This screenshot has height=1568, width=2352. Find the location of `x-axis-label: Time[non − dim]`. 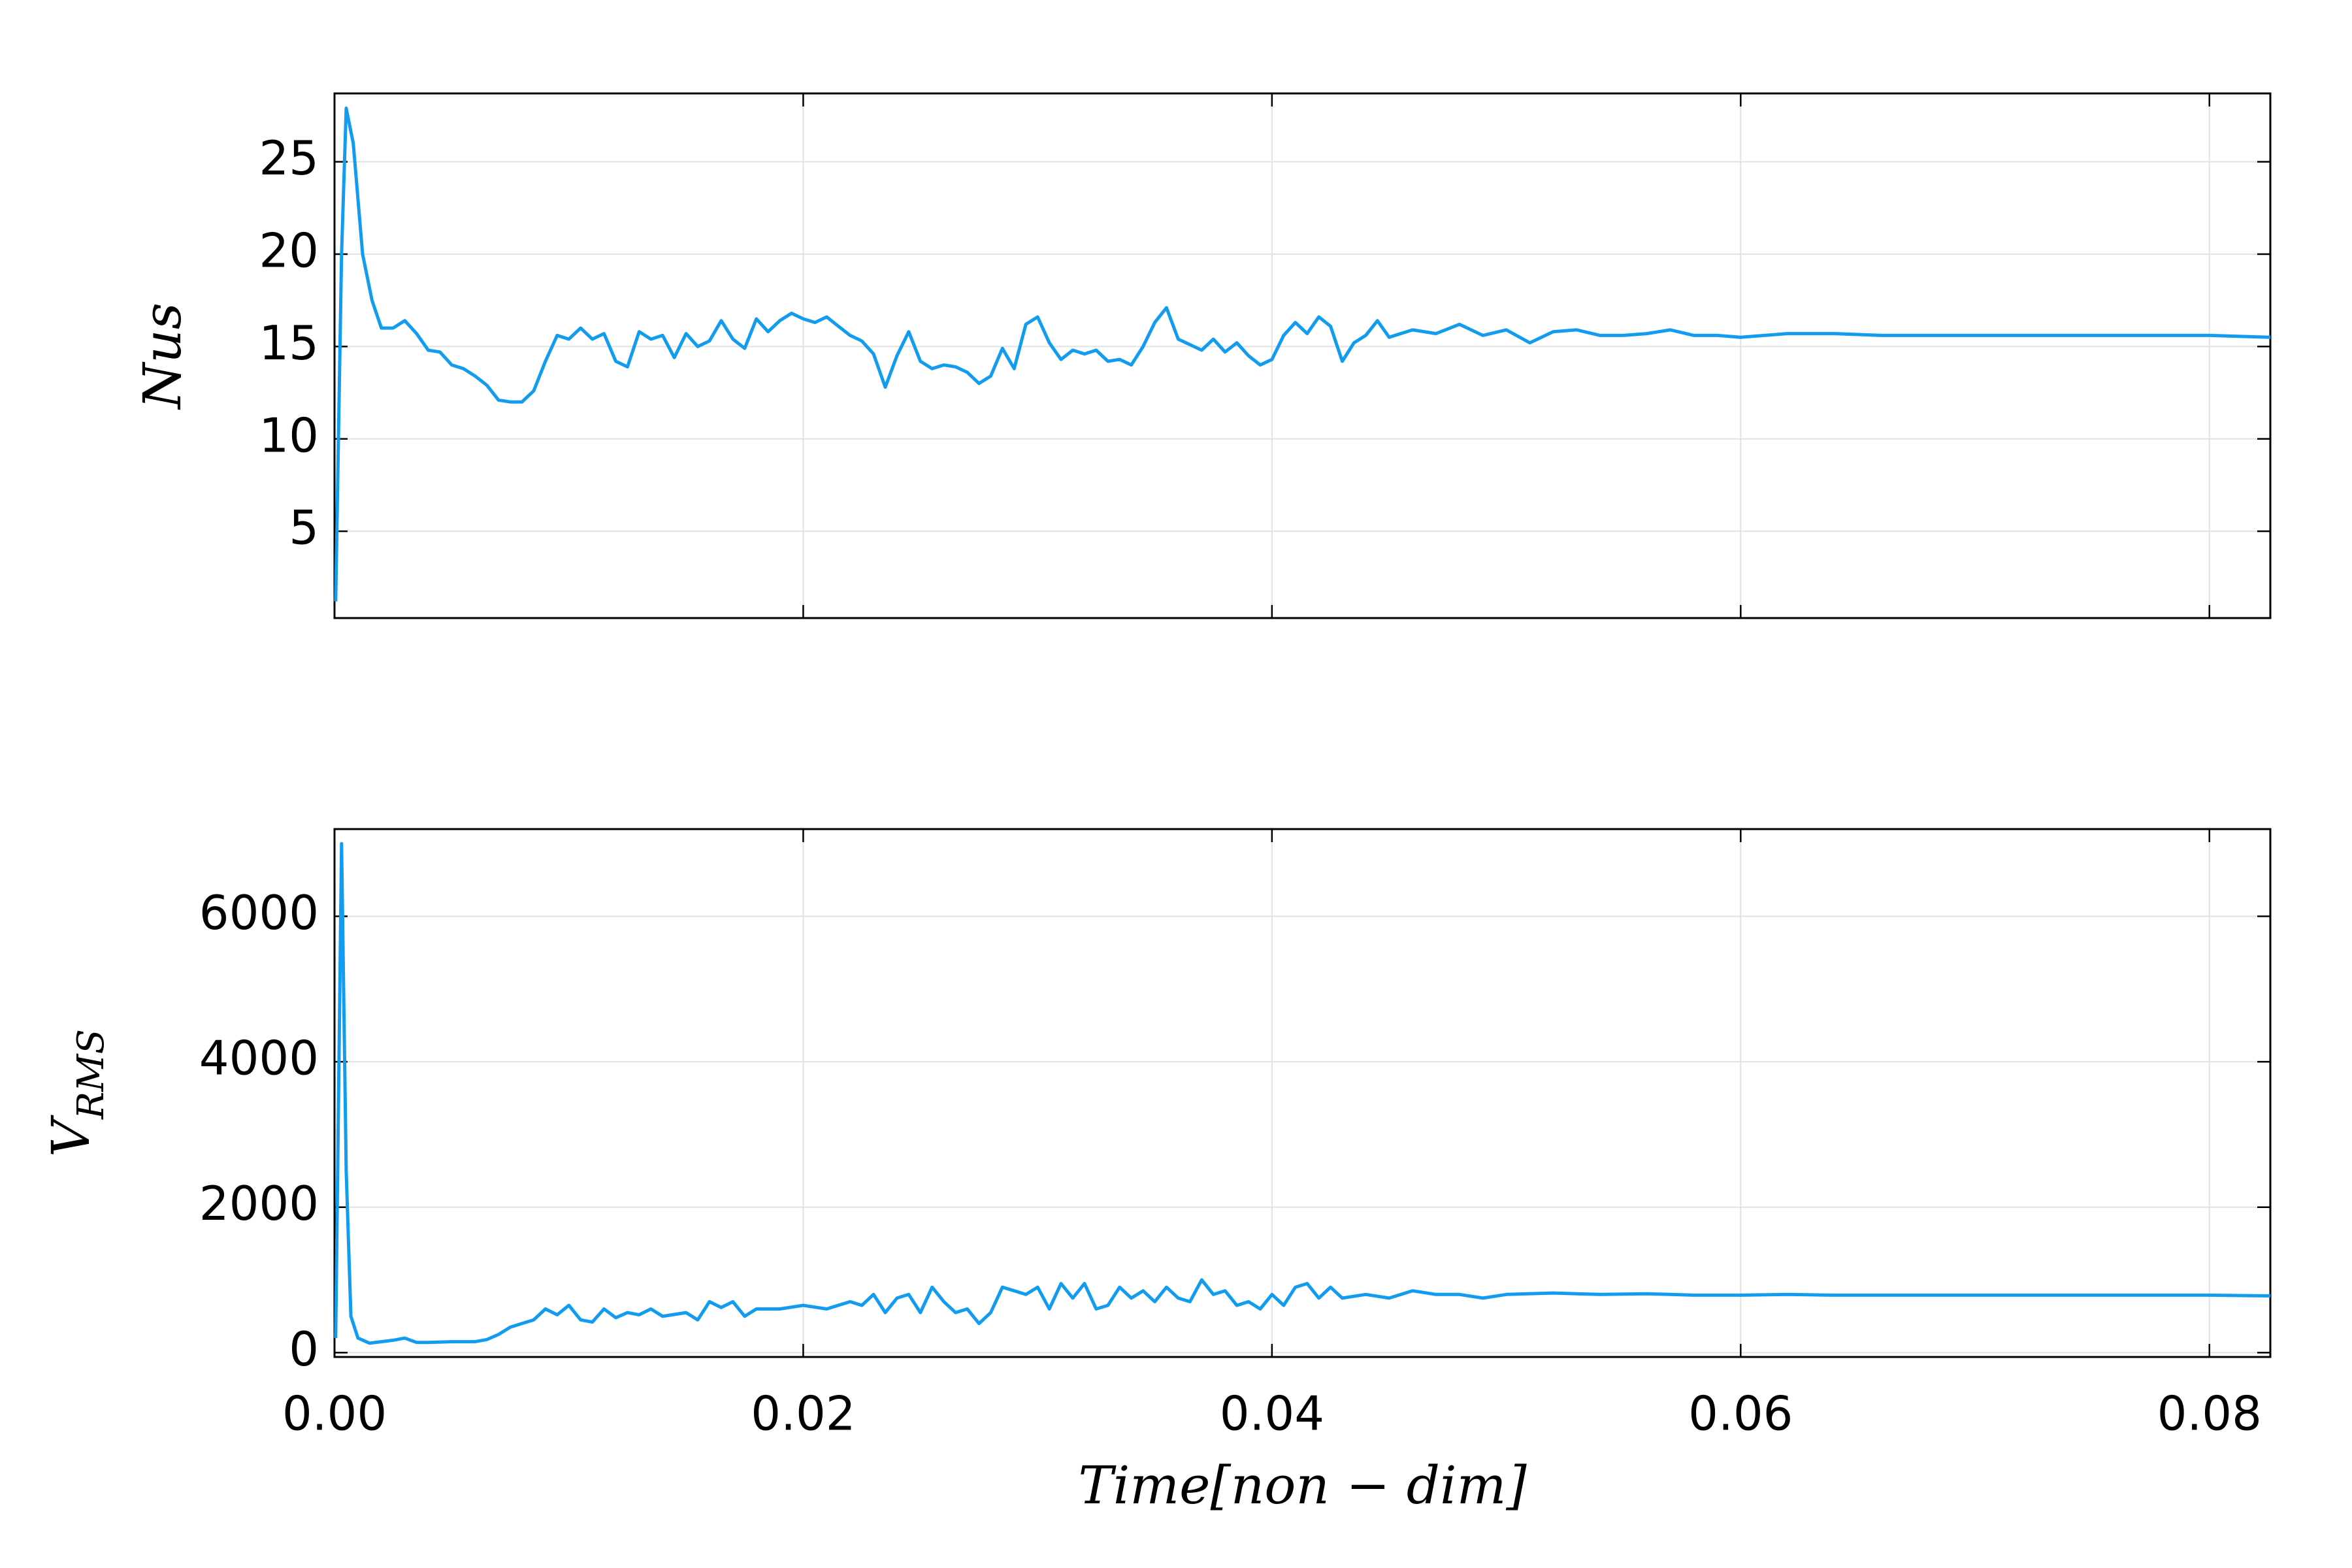

x-axis-label: Time[non − dim] is located at coordinates (1302, 1485).